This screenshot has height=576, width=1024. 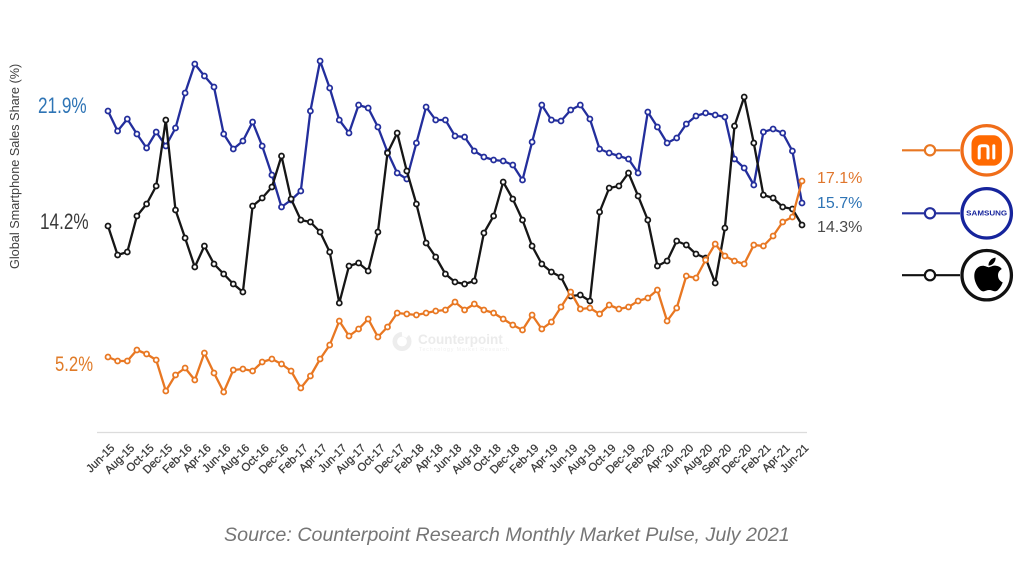 What do you see at coordinates (464, 350) in the screenshot?
I see `svg-text: Technology Market Research` at bounding box center [464, 350].